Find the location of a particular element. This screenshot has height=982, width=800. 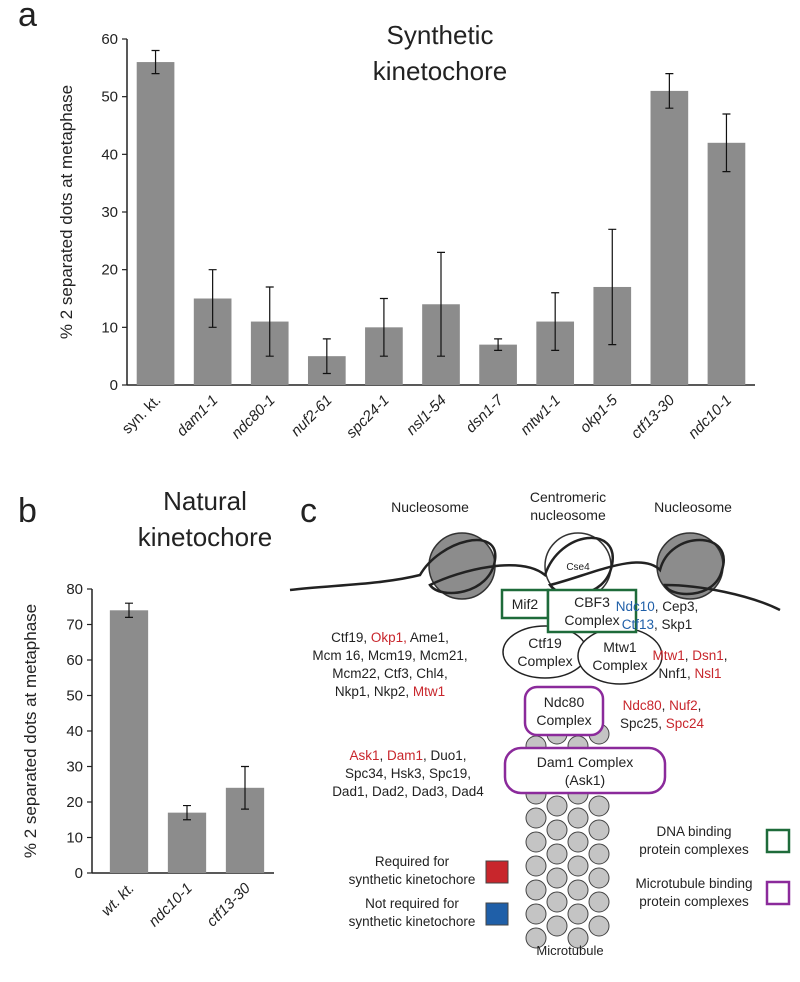

gene-name: Ask1 is located at coordinates (364, 755).